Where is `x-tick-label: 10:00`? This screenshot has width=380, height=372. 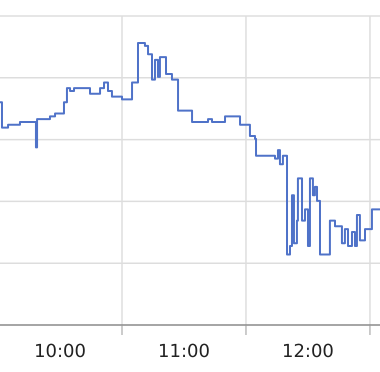
x-tick-label: 10:00 is located at coordinates (60, 351).